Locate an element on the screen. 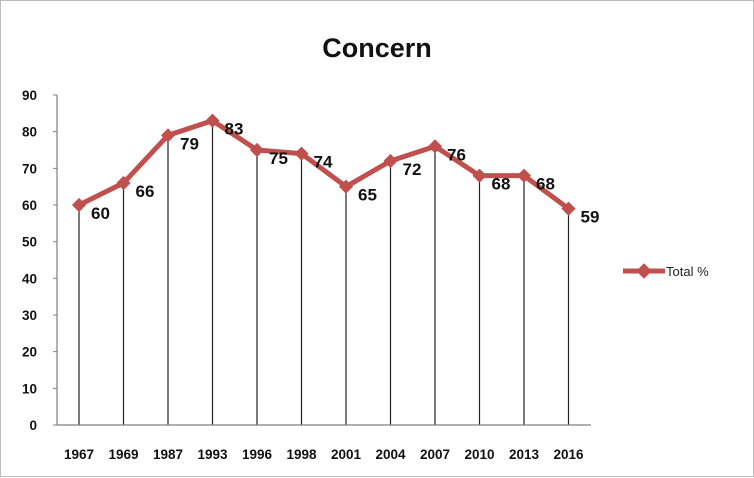 The height and width of the screenshot is (478, 754). data-label: 76 is located at coordinates (456, 154).